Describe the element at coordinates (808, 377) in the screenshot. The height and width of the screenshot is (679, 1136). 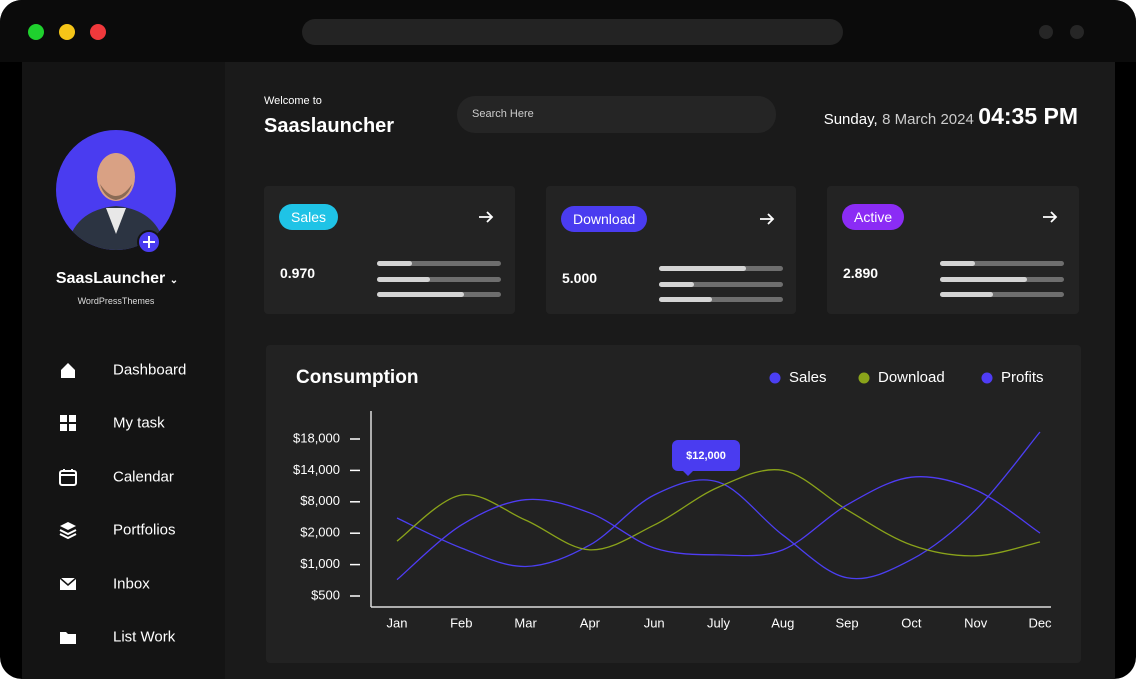
I see `legend-label: Sales` at that location.